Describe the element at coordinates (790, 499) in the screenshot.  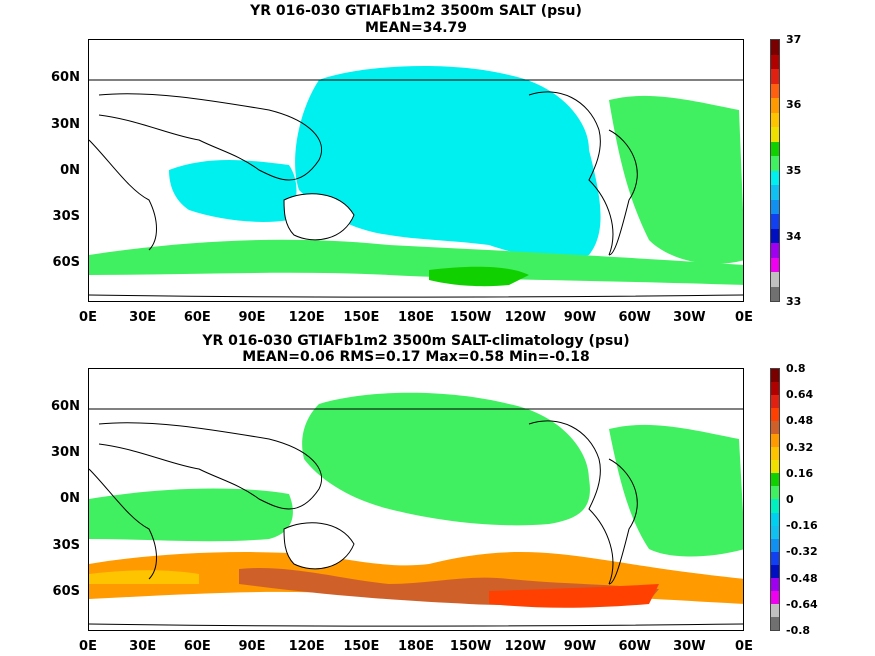
I see `bottom-cbar-label: 0` at that location.